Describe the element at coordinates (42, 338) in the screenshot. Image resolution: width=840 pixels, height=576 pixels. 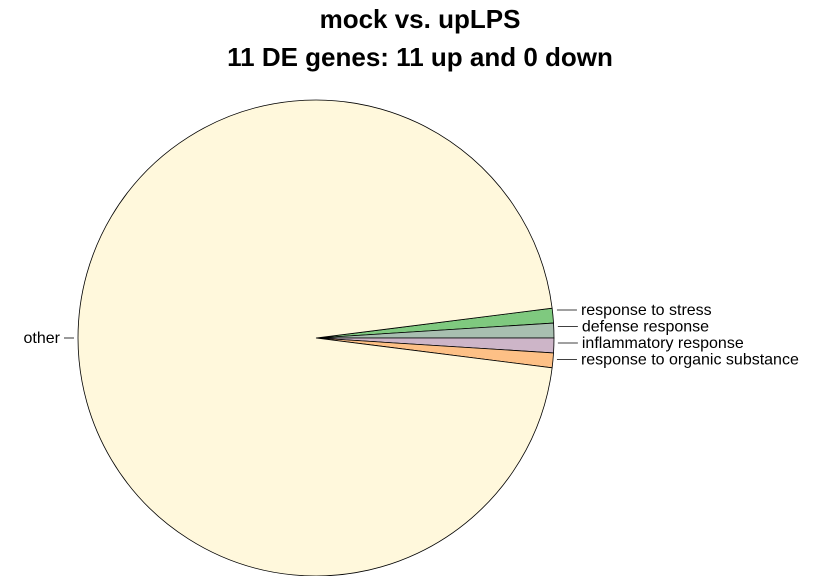
I see `pie-label-other: other` at that location.